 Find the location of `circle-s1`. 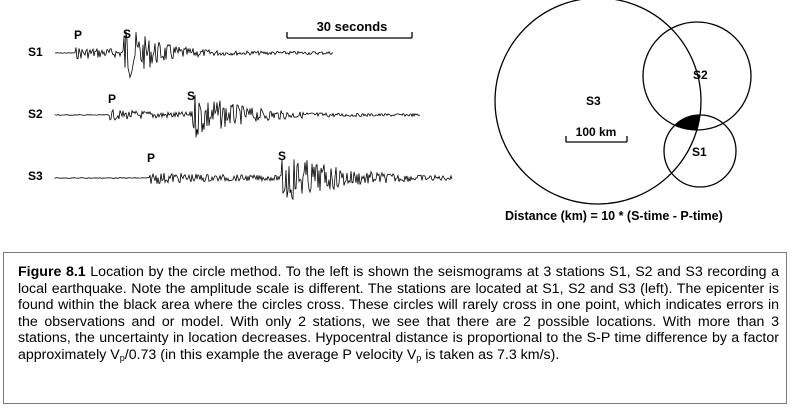

circle-s1 is located at coordinates (700, 151).